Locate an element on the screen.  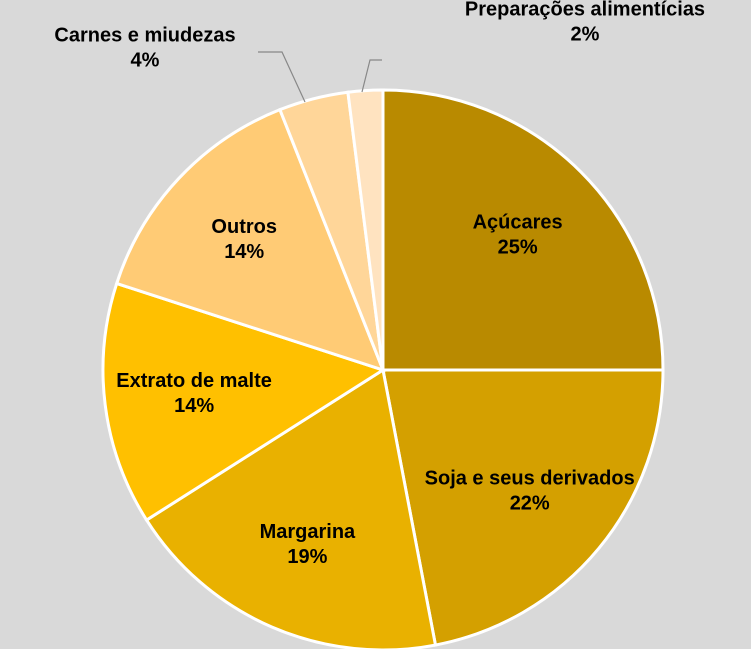
value-label: 2% is located at coordinates (585, 34).